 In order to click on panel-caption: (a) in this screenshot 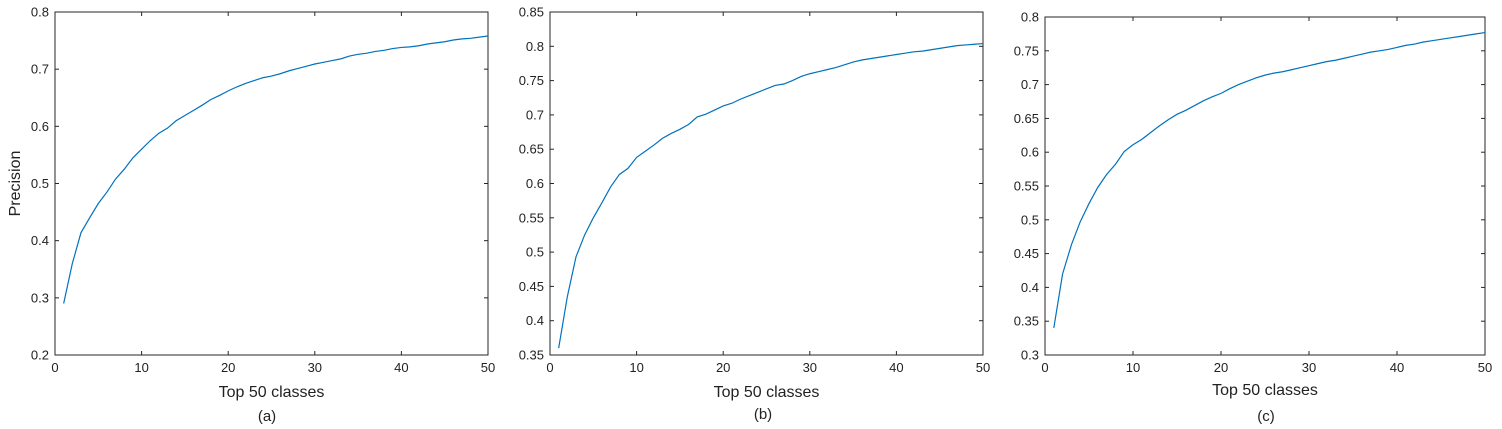, I will do `click(267, 416)`.